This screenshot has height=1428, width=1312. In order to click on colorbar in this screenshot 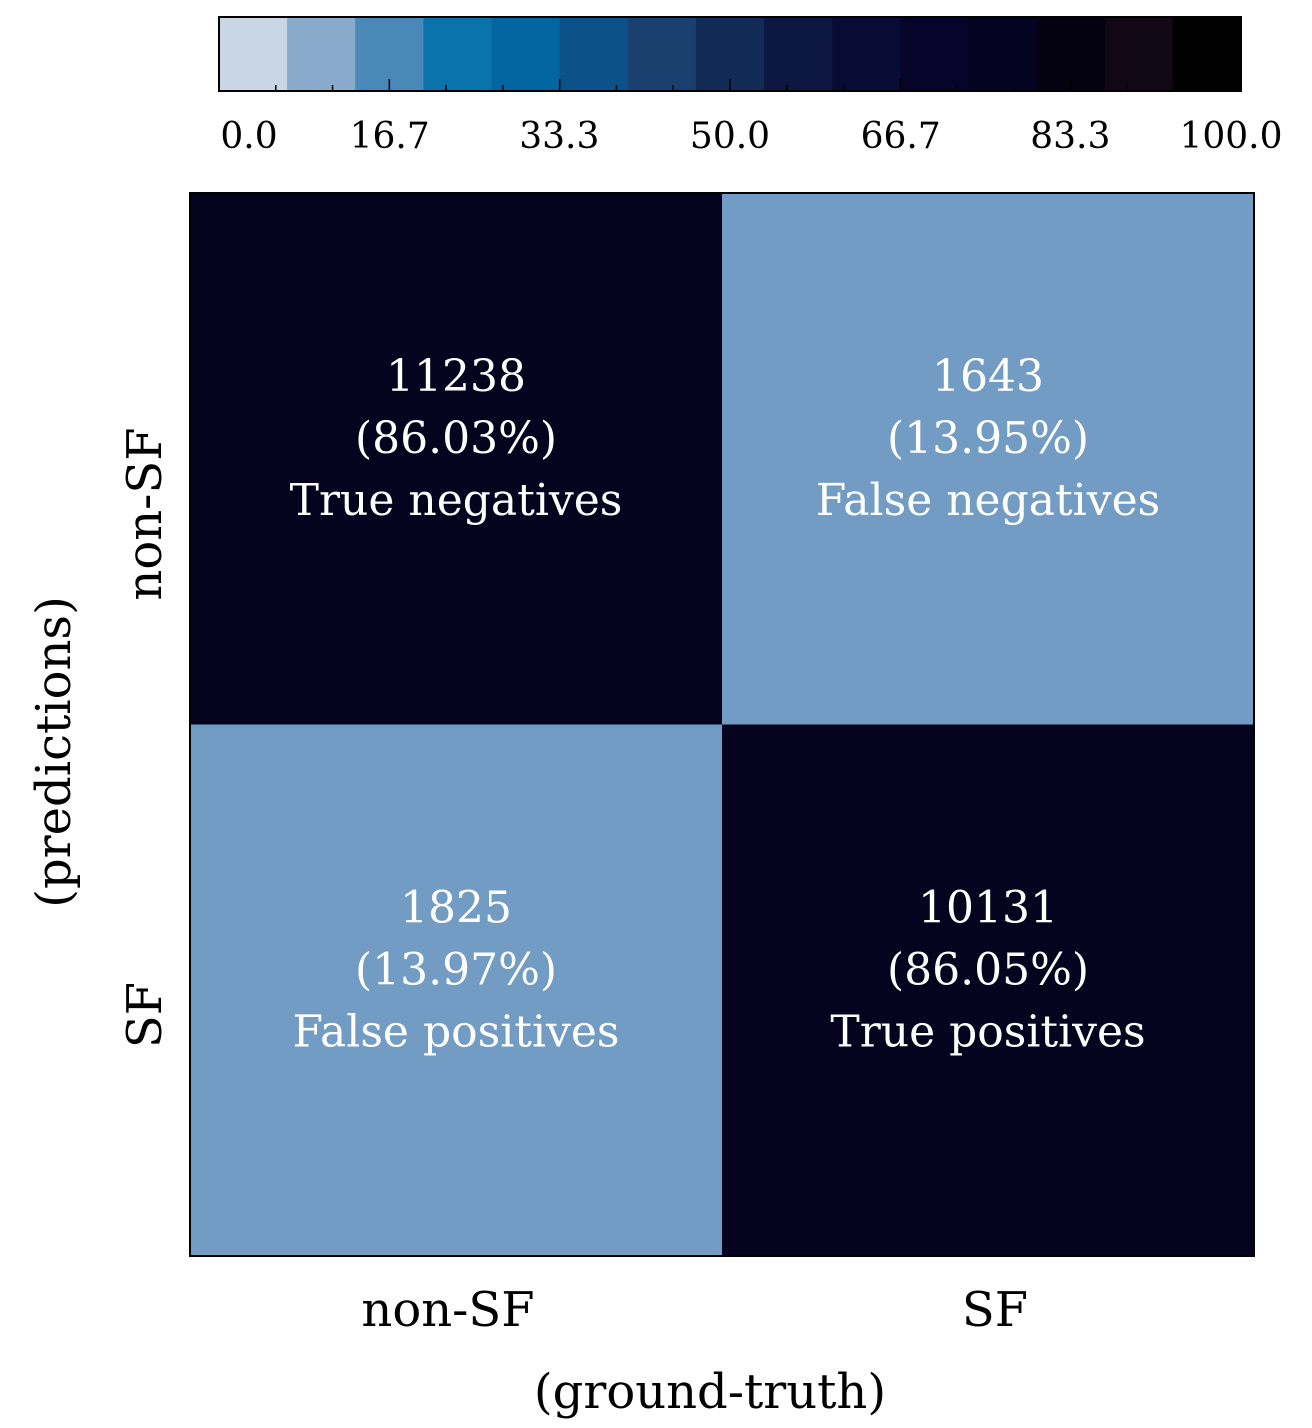, I will do `click(730, 54)`.